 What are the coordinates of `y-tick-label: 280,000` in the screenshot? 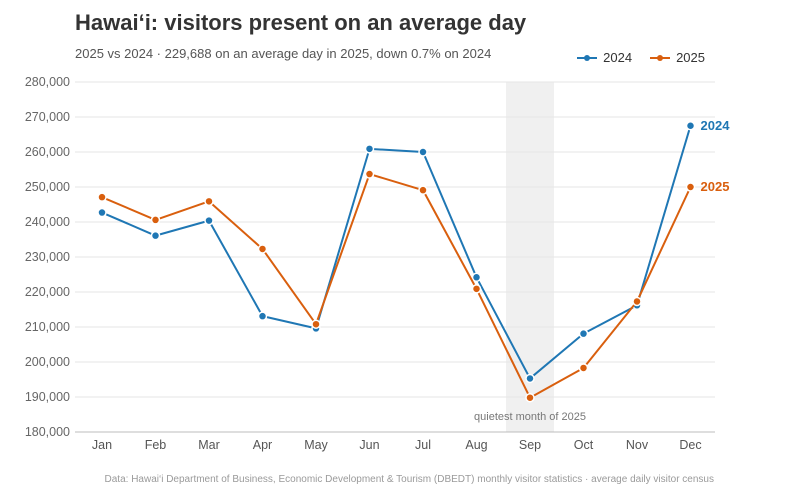 It's located at (47, 82).